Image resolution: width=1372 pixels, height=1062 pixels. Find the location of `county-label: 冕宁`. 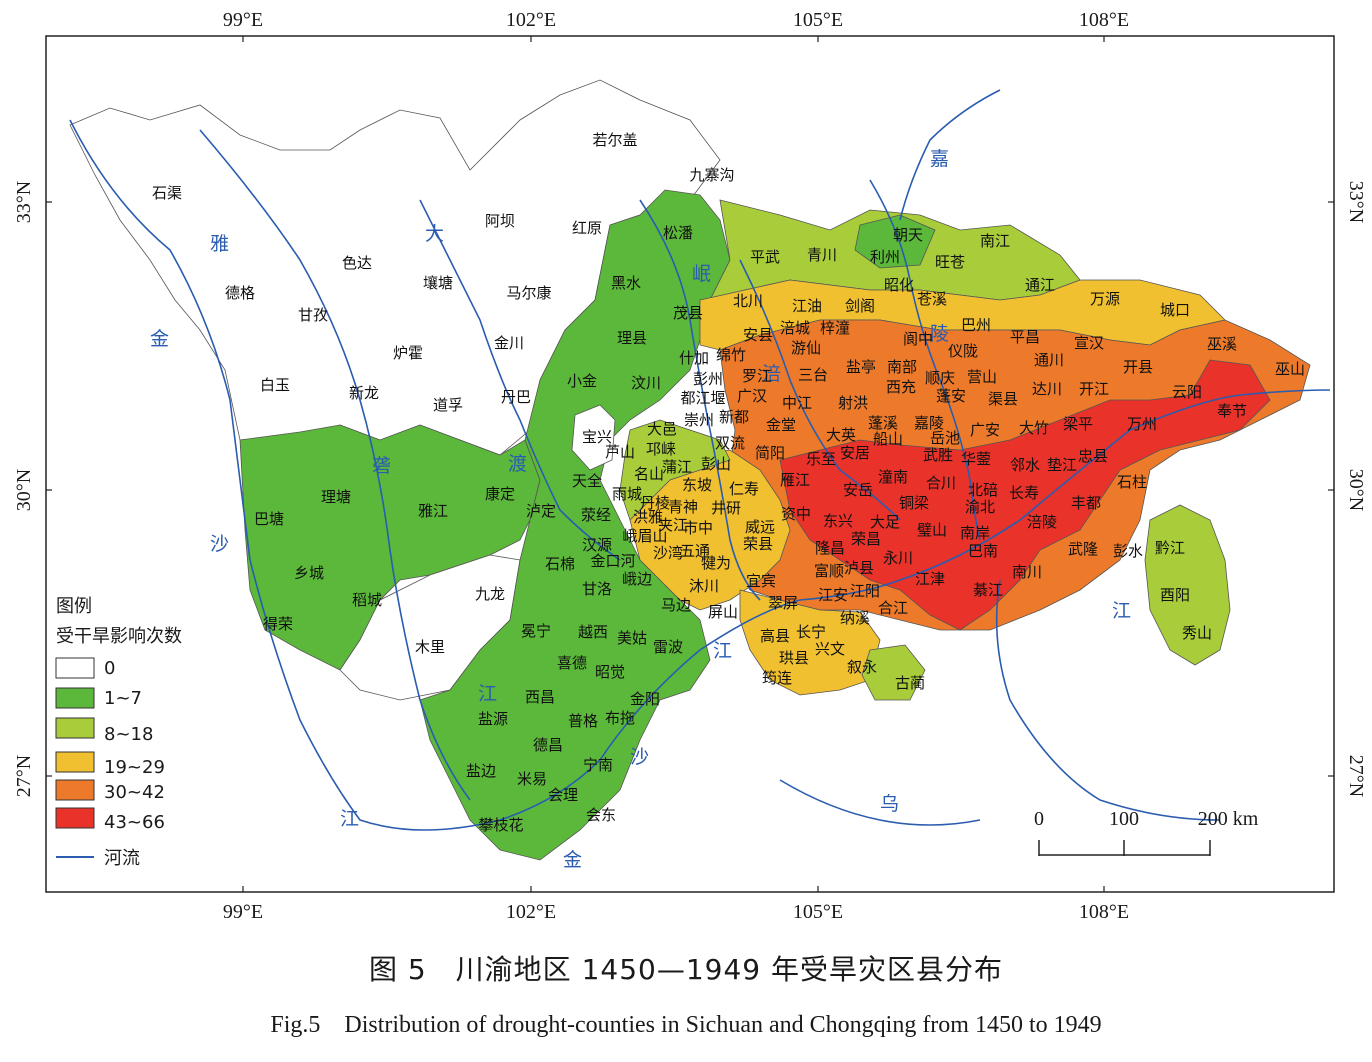

county-label: 冕宁 is located at coordinates (536, 631).